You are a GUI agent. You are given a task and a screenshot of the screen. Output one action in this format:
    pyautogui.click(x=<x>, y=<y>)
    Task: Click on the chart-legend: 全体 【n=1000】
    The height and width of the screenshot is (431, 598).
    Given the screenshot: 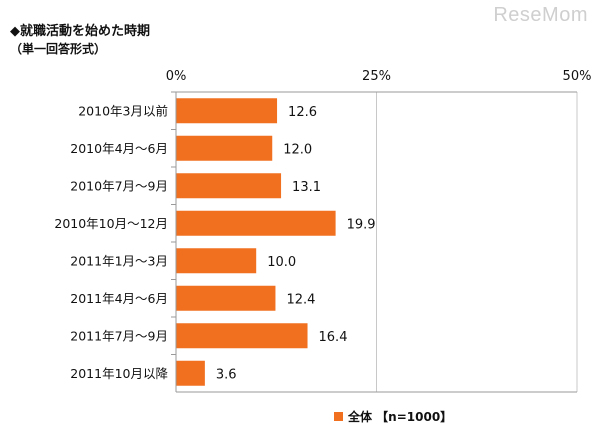 What is the action you would take?
    pyautogui.click(x=393, y=416)
    